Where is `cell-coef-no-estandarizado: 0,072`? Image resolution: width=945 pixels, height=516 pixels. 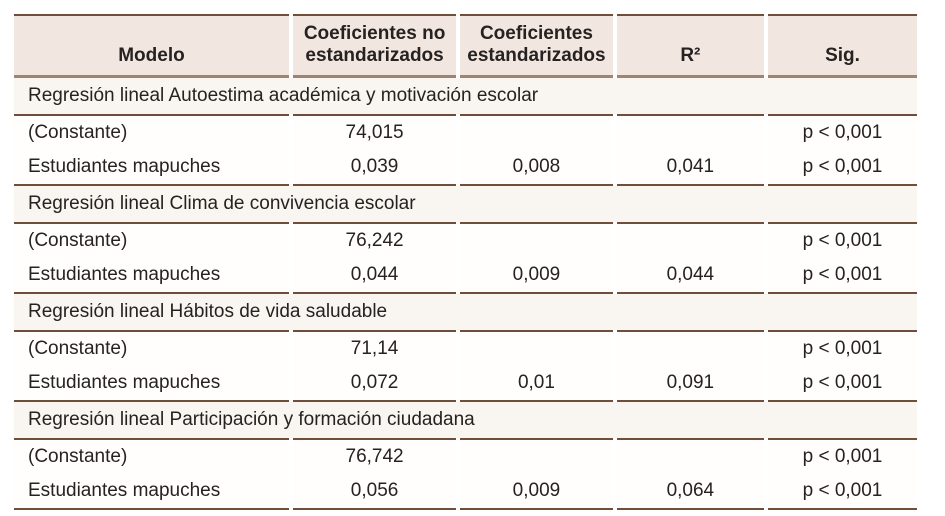 cell-coef-no-estandarizado: 0,072 is located at coordinates (374, 384).